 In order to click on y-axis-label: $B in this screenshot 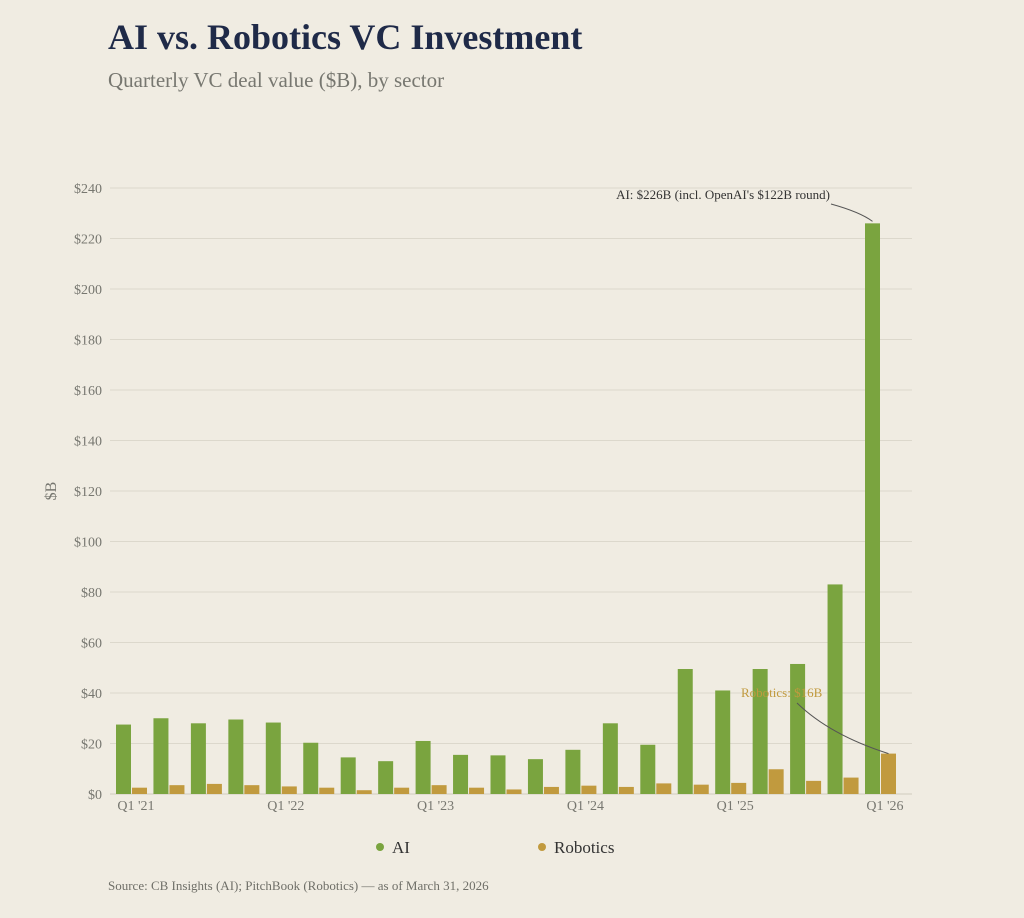, I will do `click(51, 491)`.